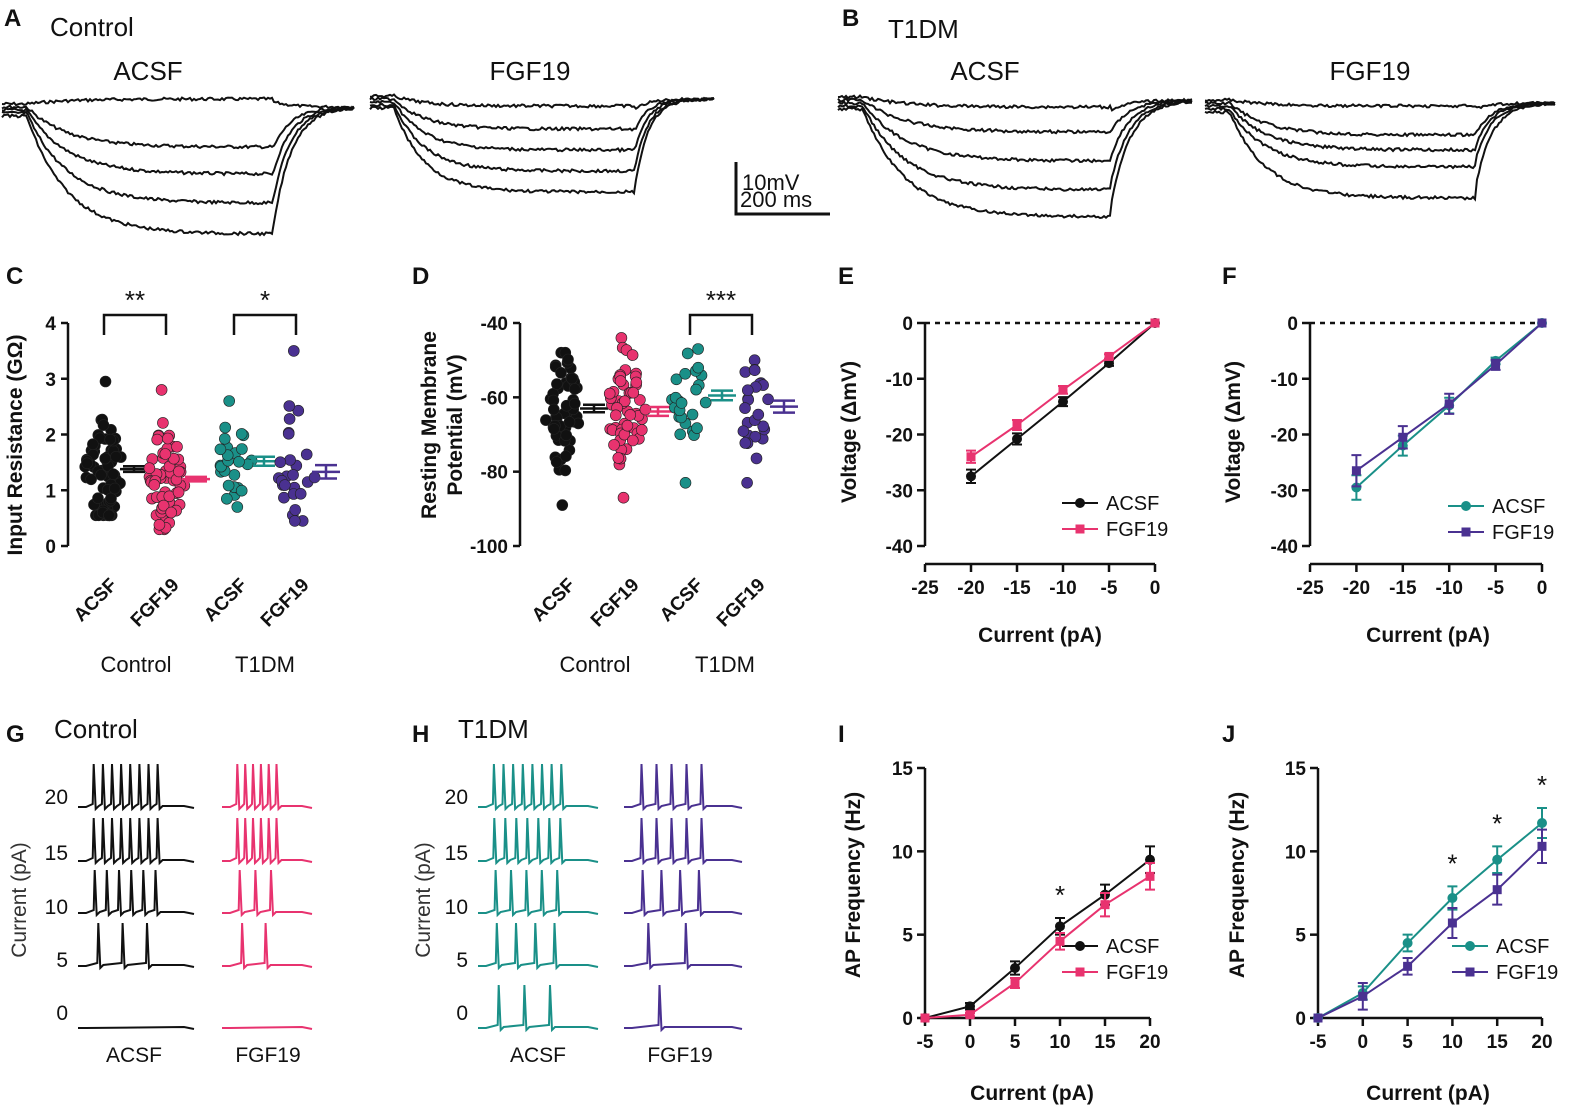 This screenshot has height=1108, width=1594. I want to click on panel-h-level-15: 15, so click(456, 853).